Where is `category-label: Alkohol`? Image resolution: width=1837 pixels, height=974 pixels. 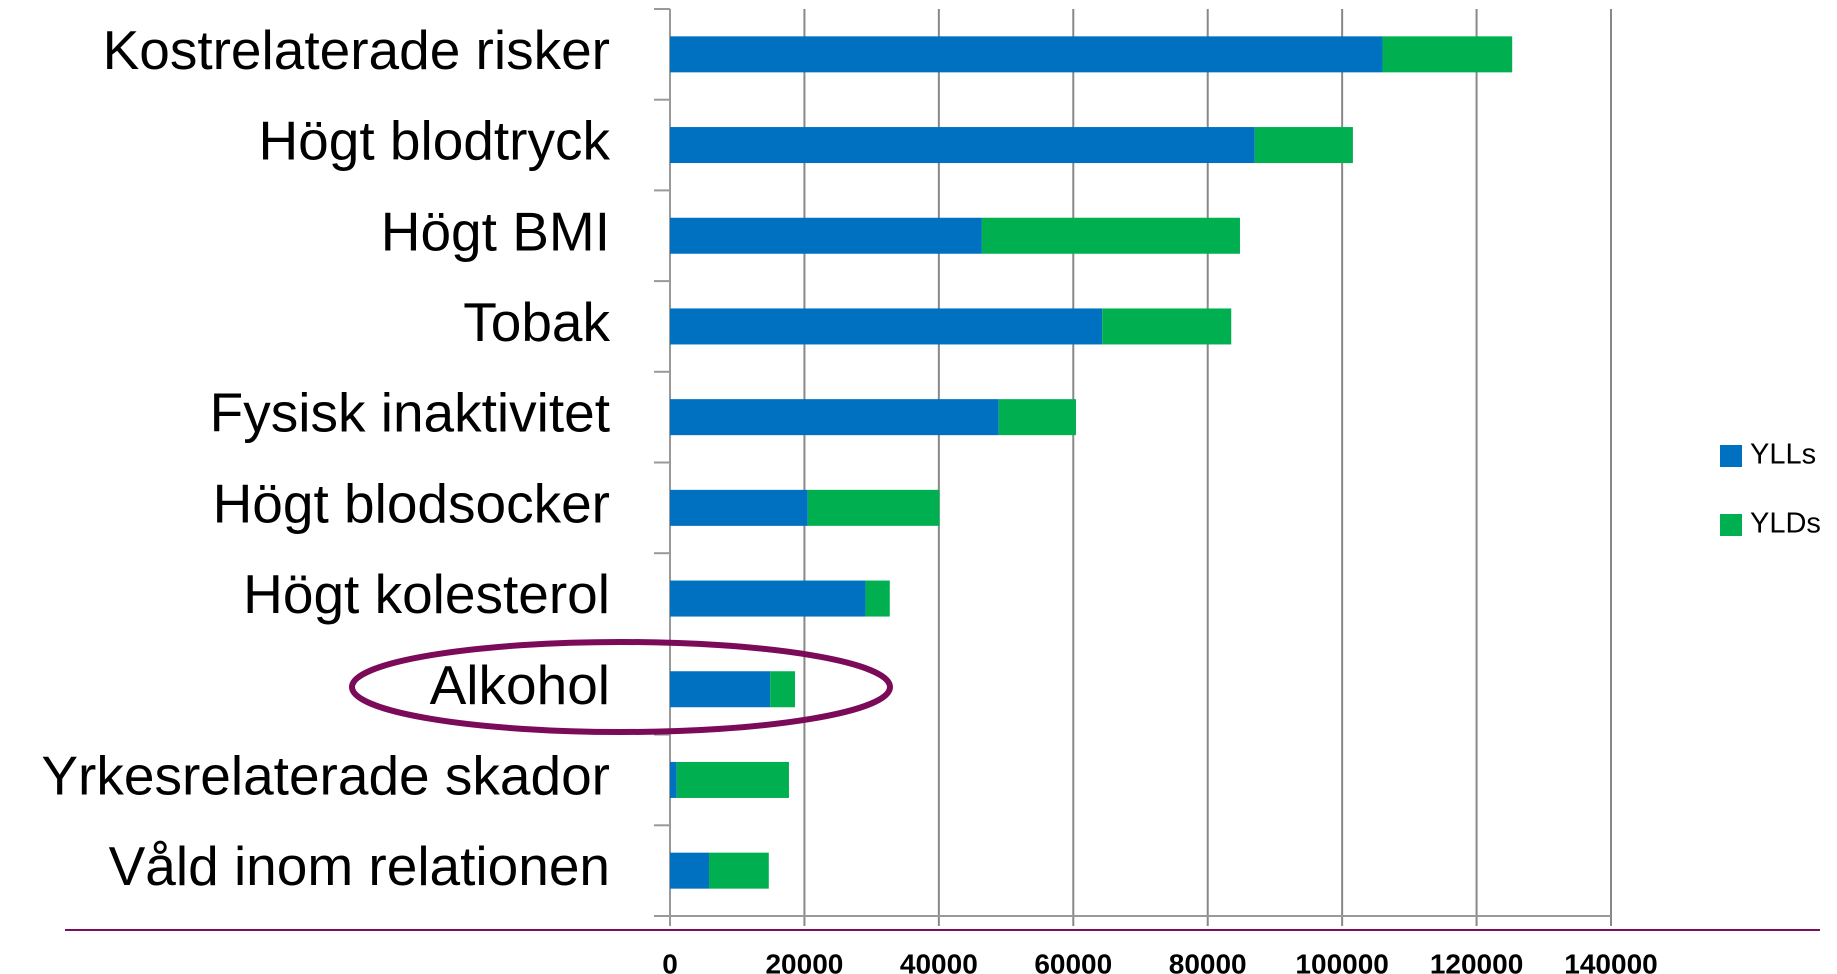
category-label: Alkohol is located at coordinates (520, 685).